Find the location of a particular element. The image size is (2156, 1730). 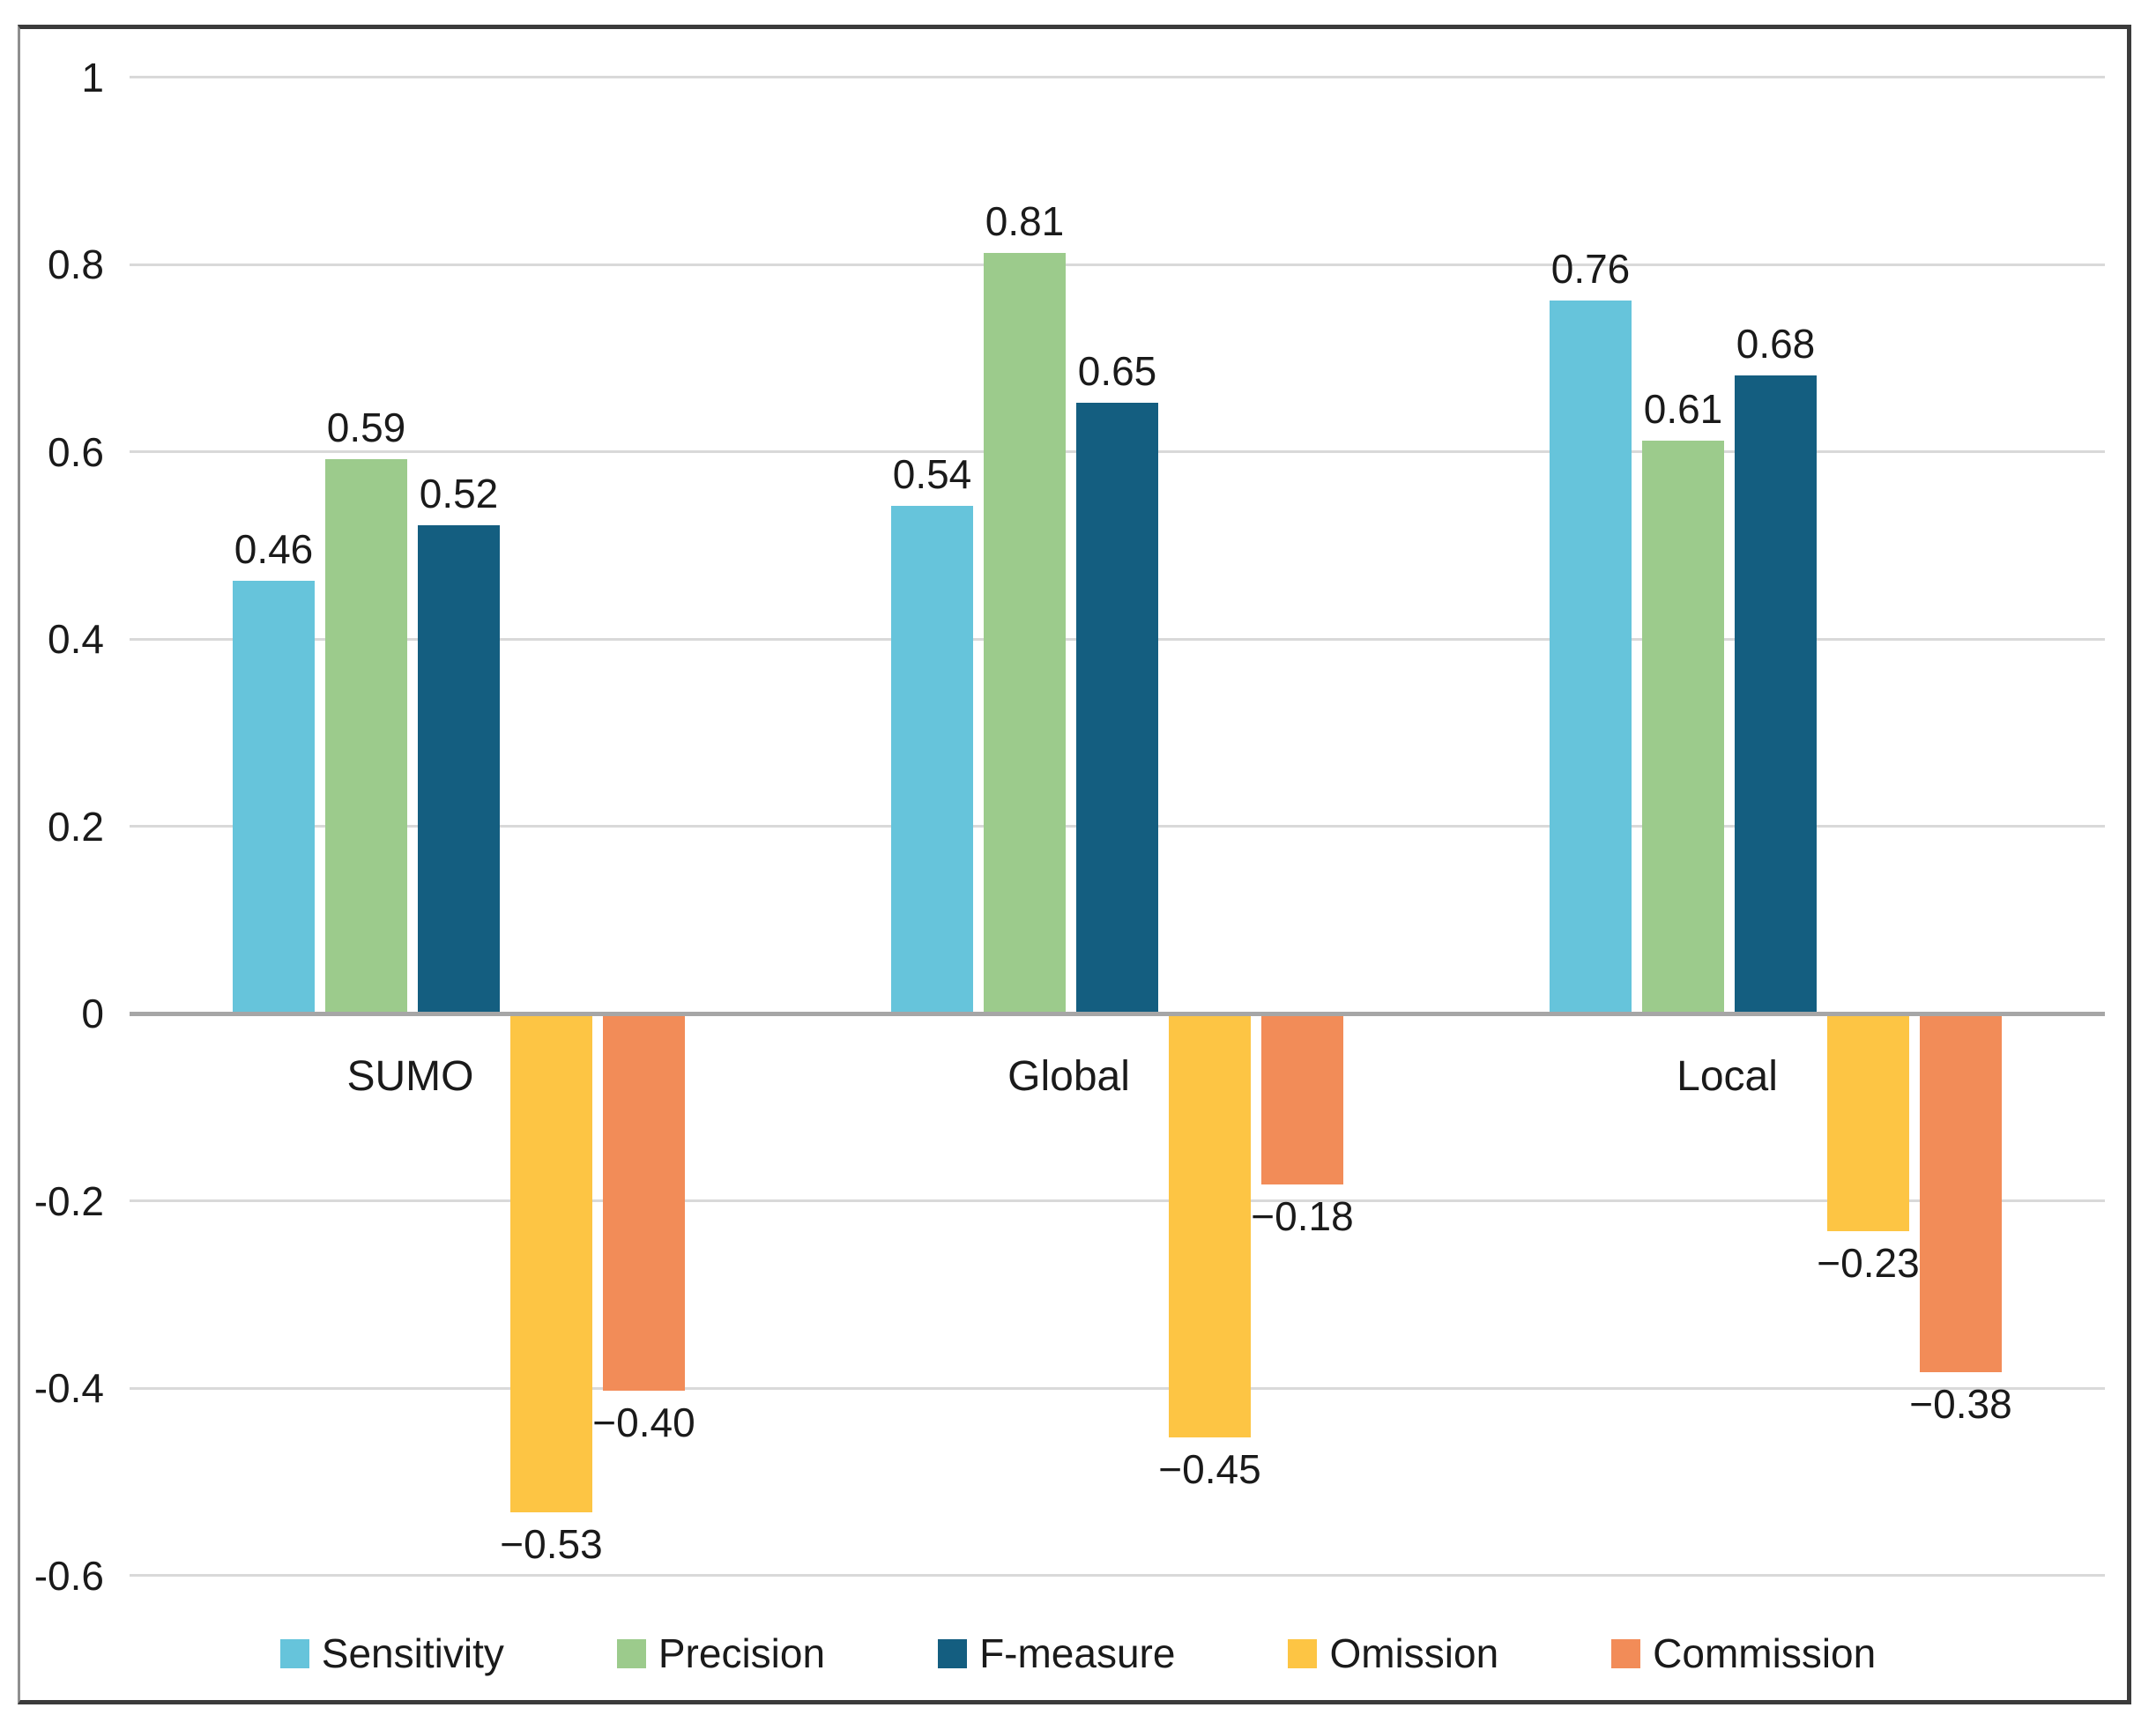

legend-swatch-precision is located at coordinates (631, 1653).